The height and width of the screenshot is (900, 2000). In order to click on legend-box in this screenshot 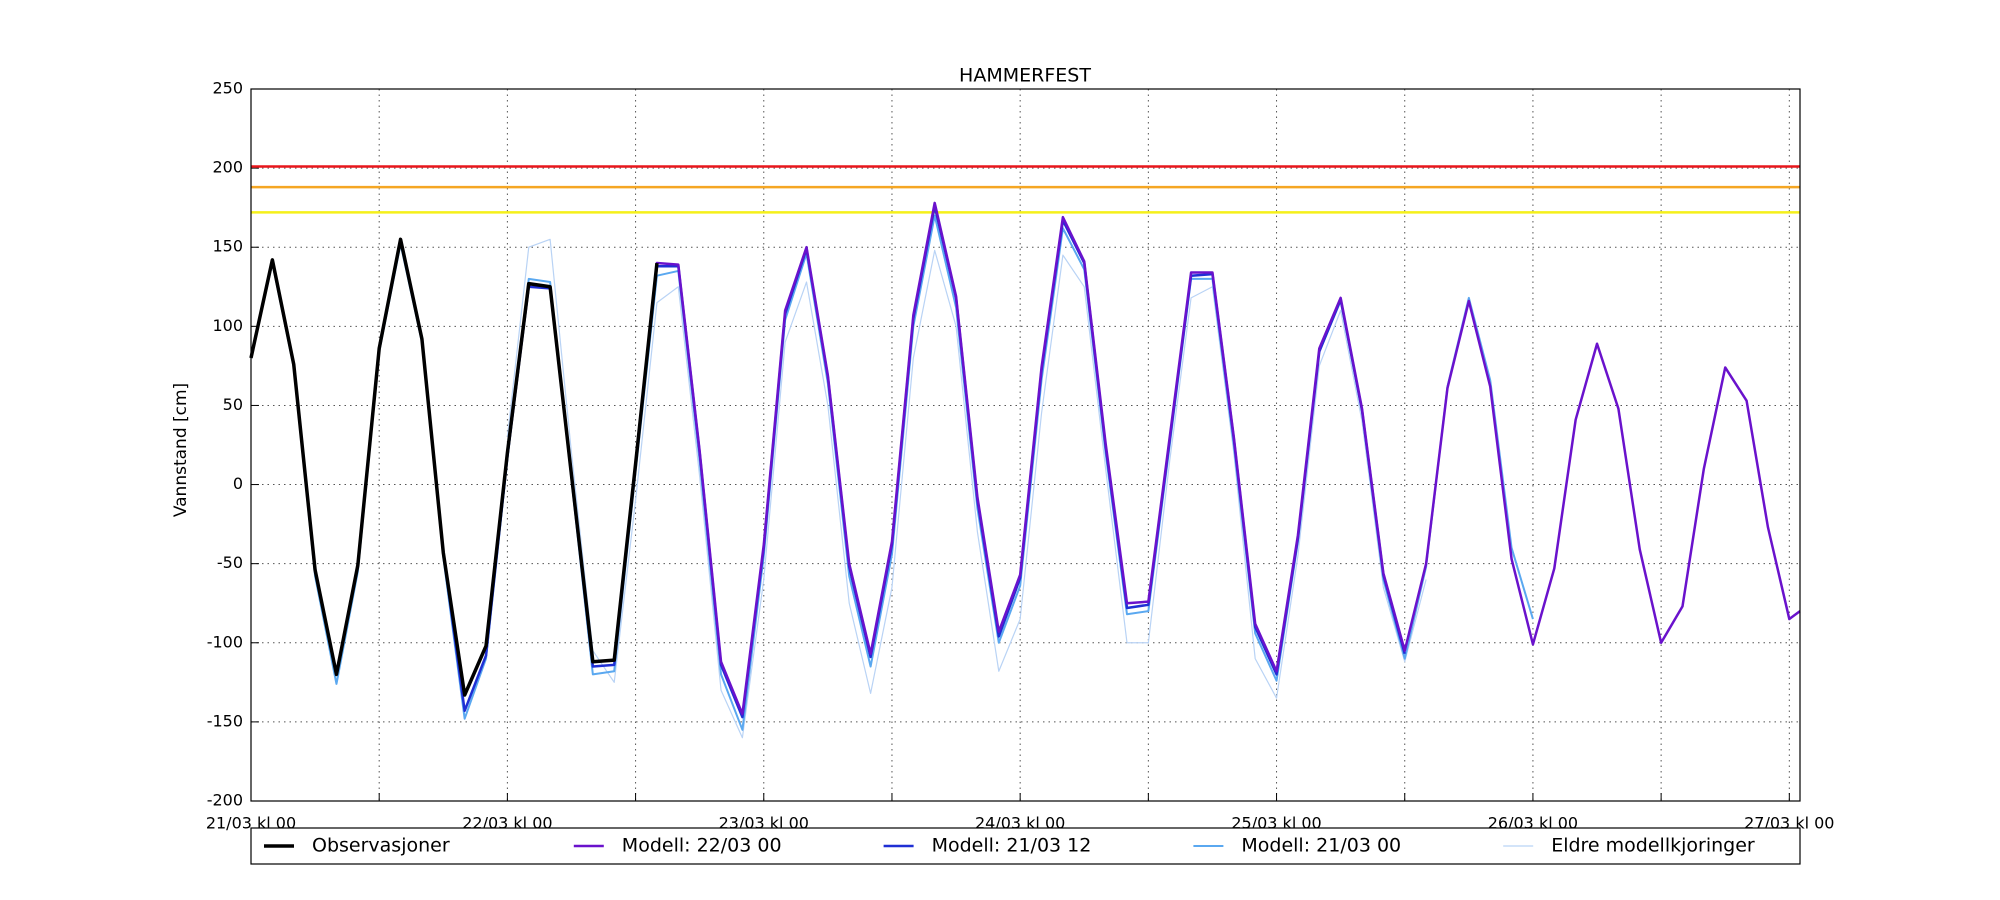, I will do `click(1025, 846)`.